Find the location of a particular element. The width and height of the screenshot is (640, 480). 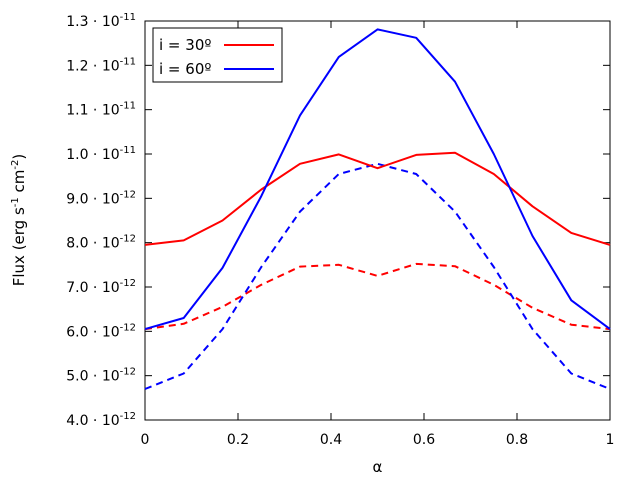

legend: i = 30º i = 60º is located at coordinates (217, 55).